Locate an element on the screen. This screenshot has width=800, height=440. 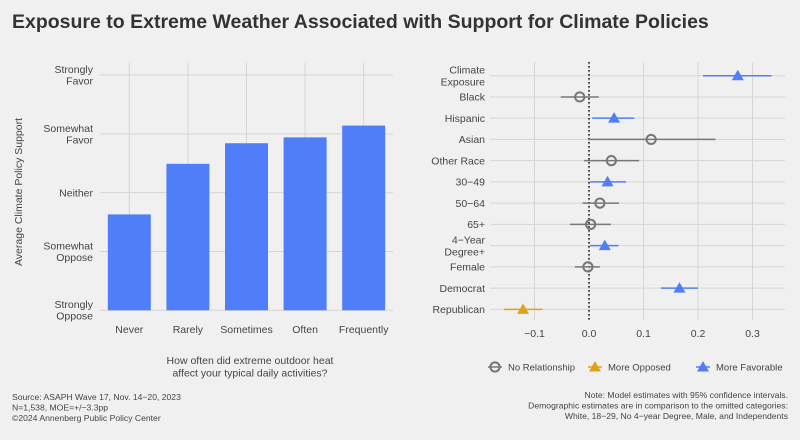
row-label: Female is located at coordinates (467, 268).